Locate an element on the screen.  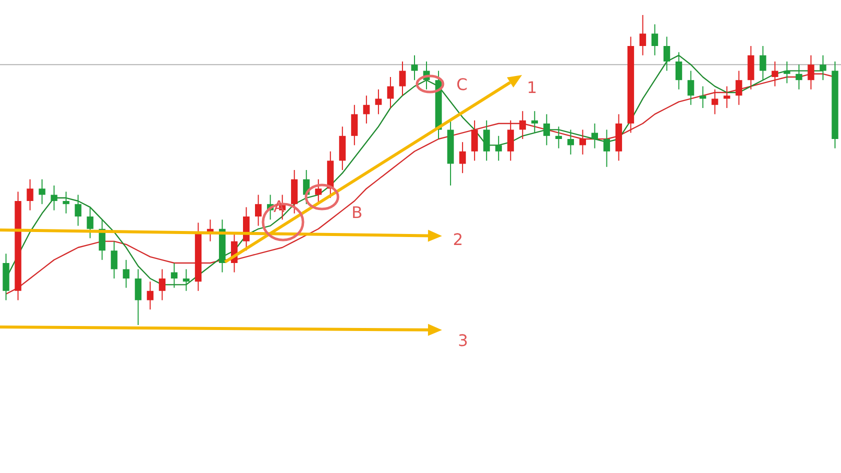
text: 3 is located at coordinates (463, 340).